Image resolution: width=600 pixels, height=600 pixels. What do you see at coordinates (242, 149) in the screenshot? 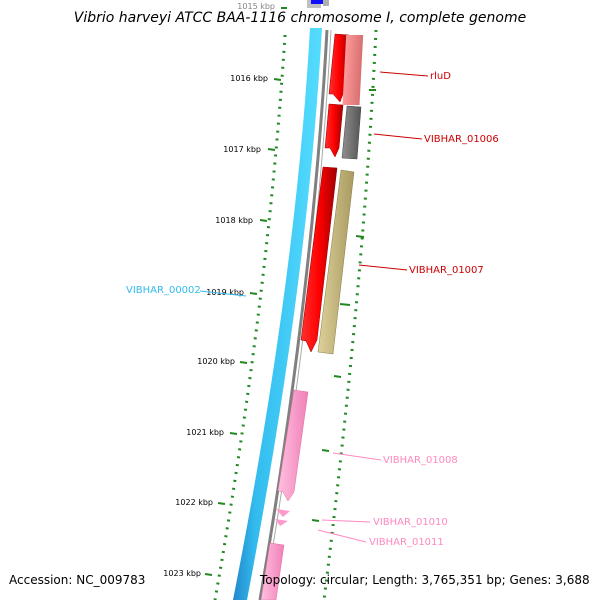
I see `kbp-label-1017: 1017 kbp` at bounding box center [242, 149].